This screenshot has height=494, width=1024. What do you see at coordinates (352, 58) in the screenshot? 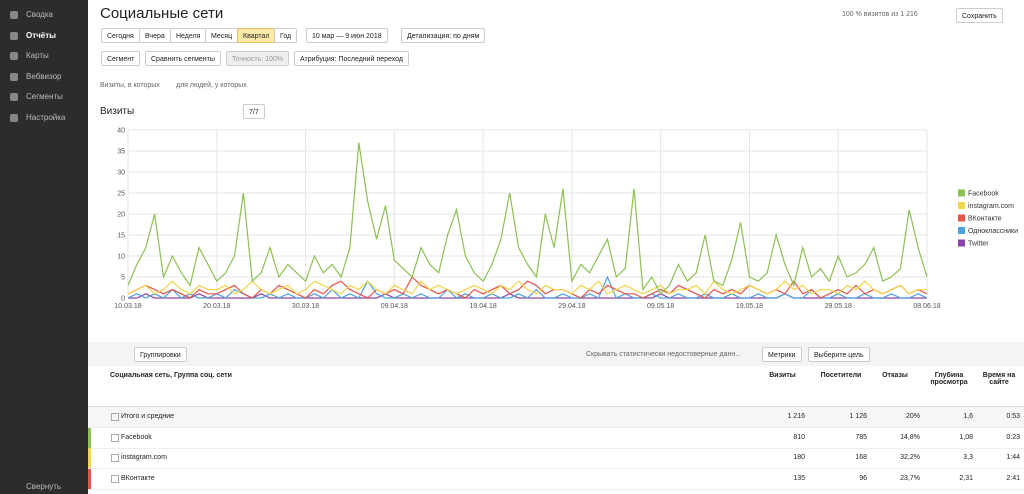
I see `filter-button: Атрибуция: Последний переход` at bounding box center [352, 58].